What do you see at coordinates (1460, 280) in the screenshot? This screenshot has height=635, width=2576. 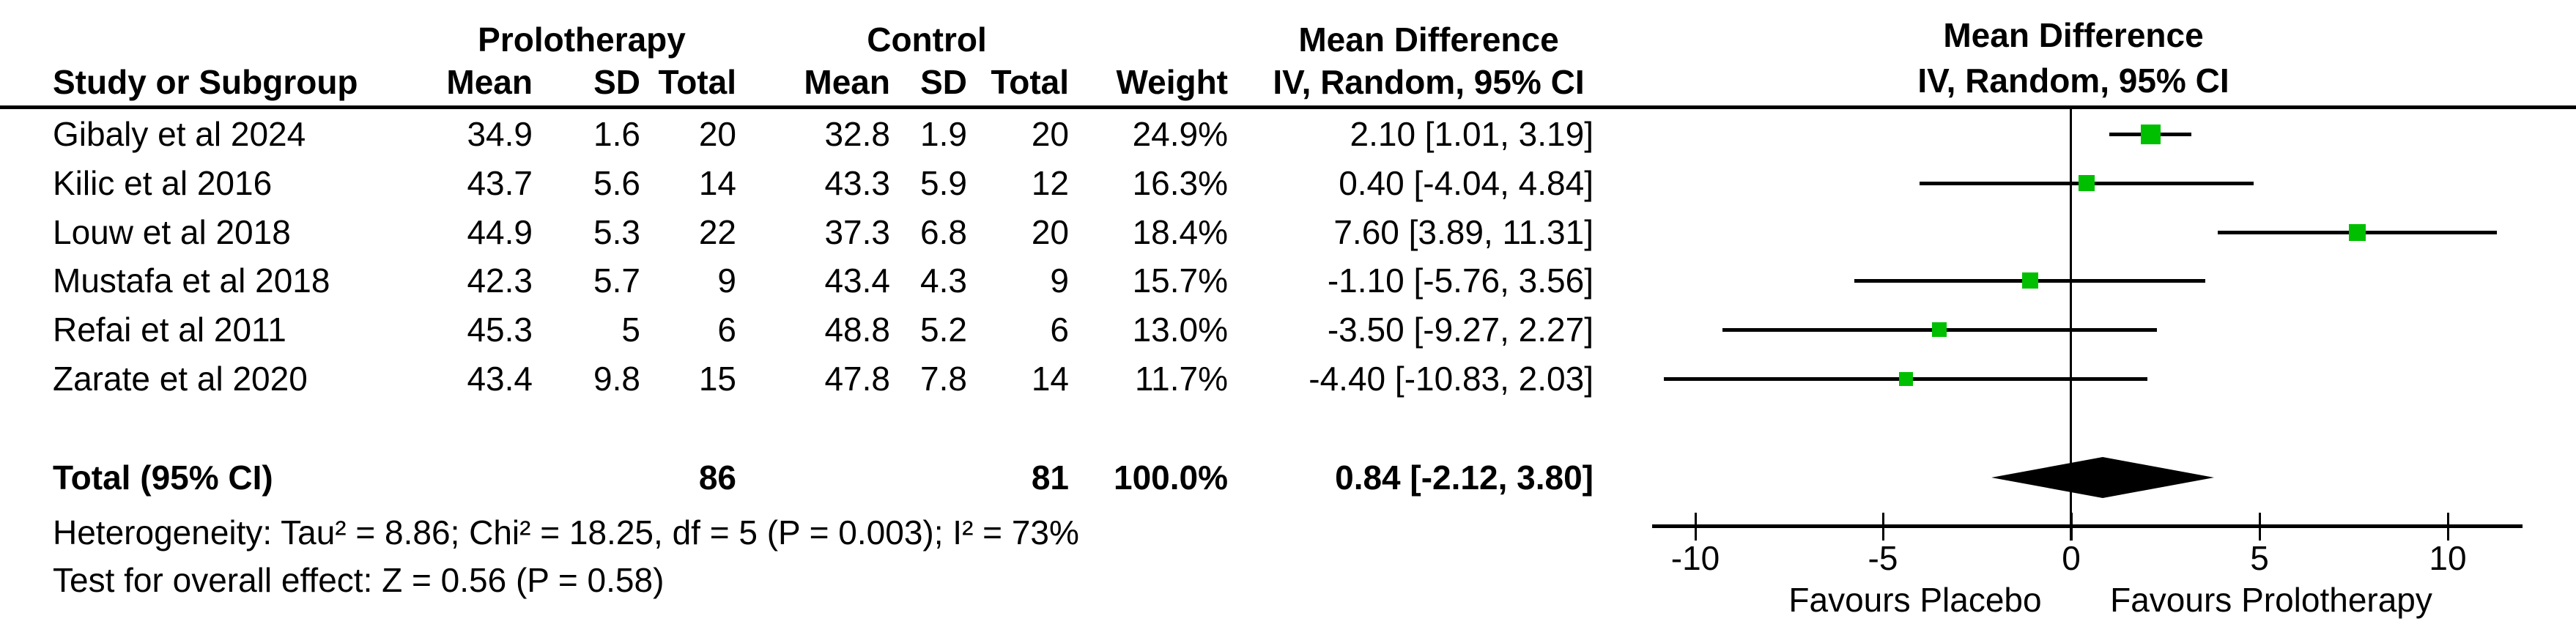 I see `ci-text: -1.10 [-5.76, 3.56]` at bounding box center [1460, 280].